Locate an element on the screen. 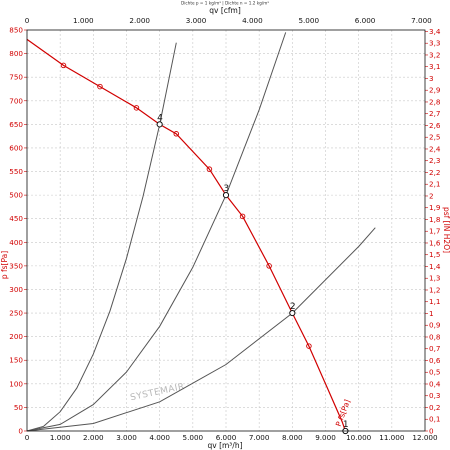 This screenshot has width=450, height=450. y-tick-left: 400 is located at coordinates (16, 242).